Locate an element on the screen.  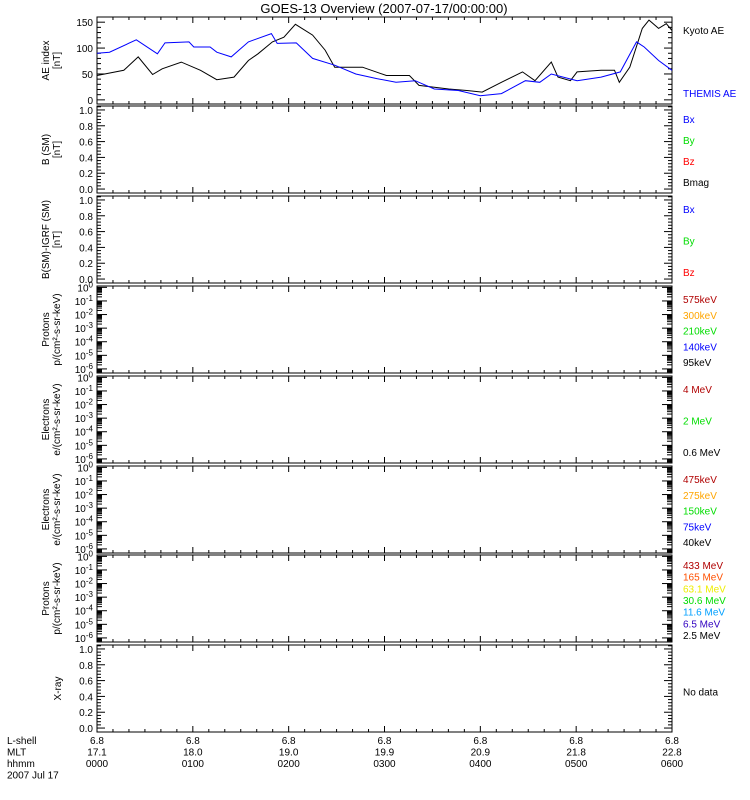
legend-label: 140keV is located at coordinates (700, 347).